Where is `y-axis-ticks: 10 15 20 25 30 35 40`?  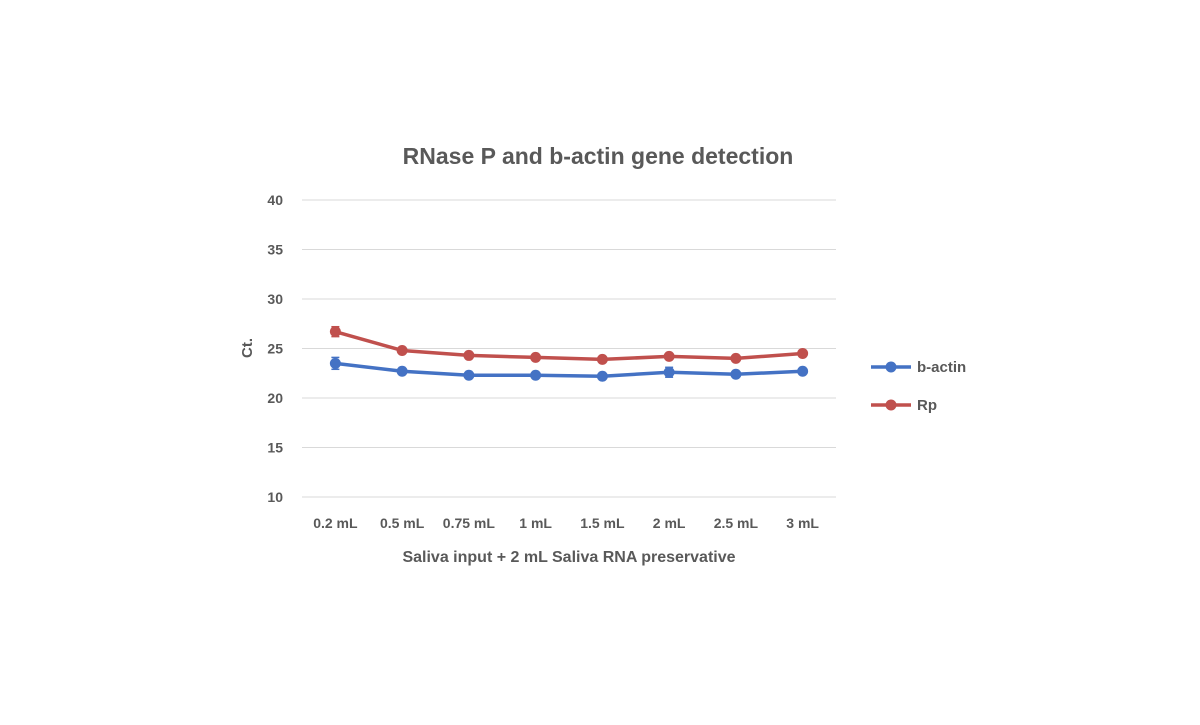 y-axis-ticks: 10 15 20 25 30 35 40 is located at coordinates (275, 348).